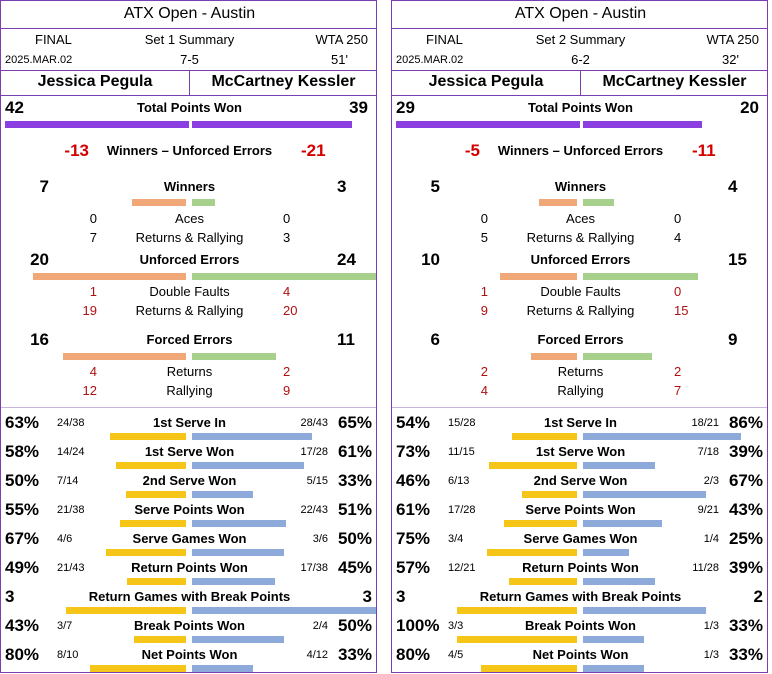 This screenshot has width=772, height=674. Describe the element at coordinates (76, 150) in the screenshot. I see `wue-p1: -13` at that location.